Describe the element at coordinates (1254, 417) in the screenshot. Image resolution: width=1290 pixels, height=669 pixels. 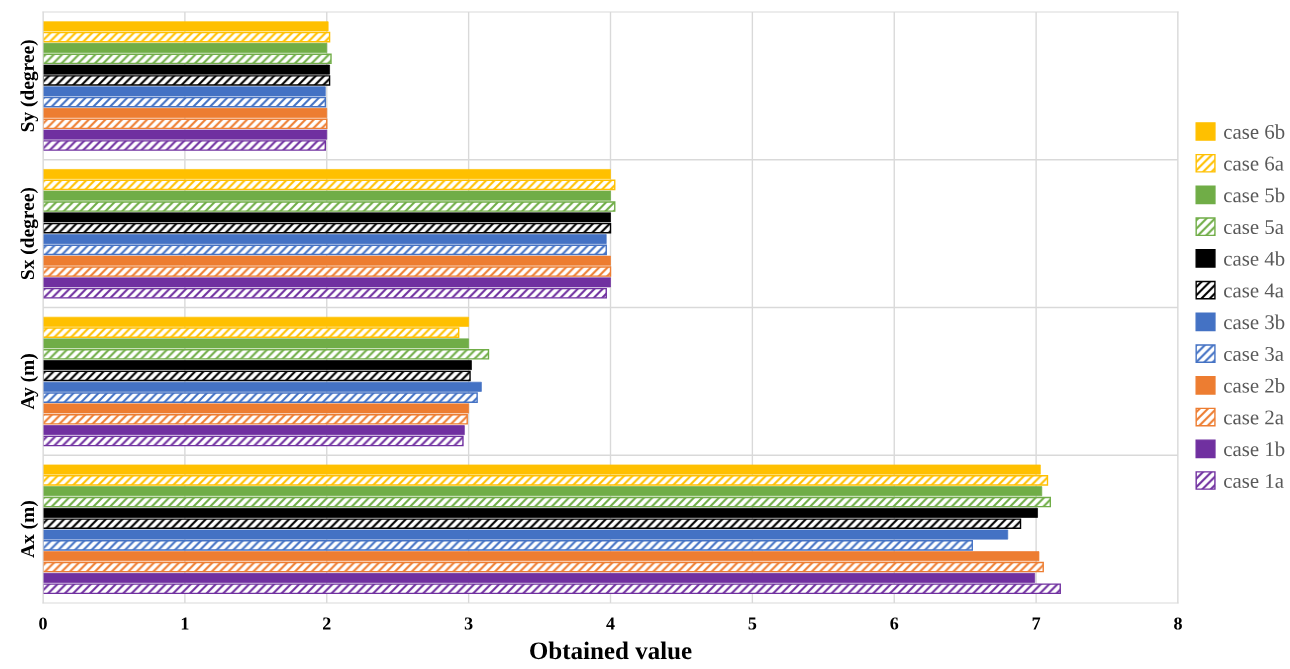
I see `legend-label: case 2a` at that location.